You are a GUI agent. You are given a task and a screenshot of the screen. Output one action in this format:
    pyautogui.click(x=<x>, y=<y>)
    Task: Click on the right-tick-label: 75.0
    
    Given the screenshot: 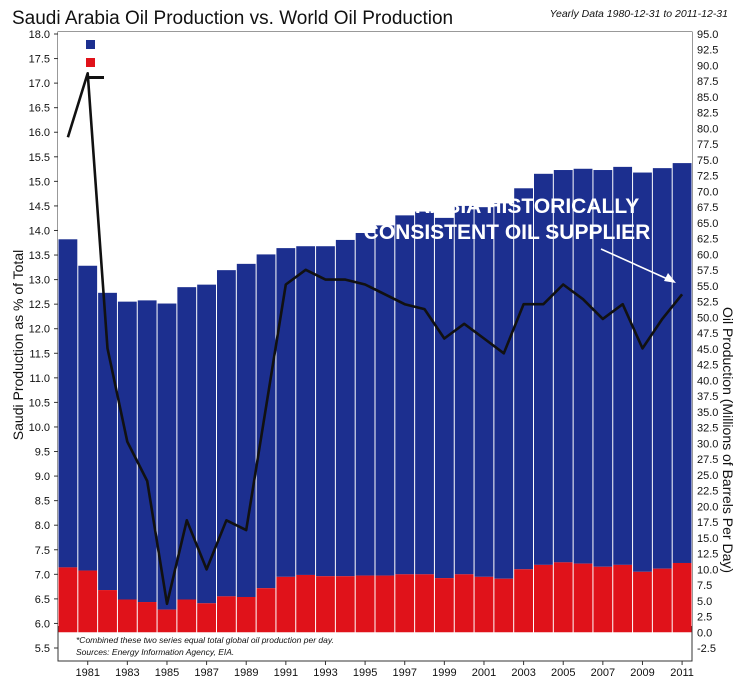 What is the action you would take?
    pyautogui.click(x=707, y=161)
    